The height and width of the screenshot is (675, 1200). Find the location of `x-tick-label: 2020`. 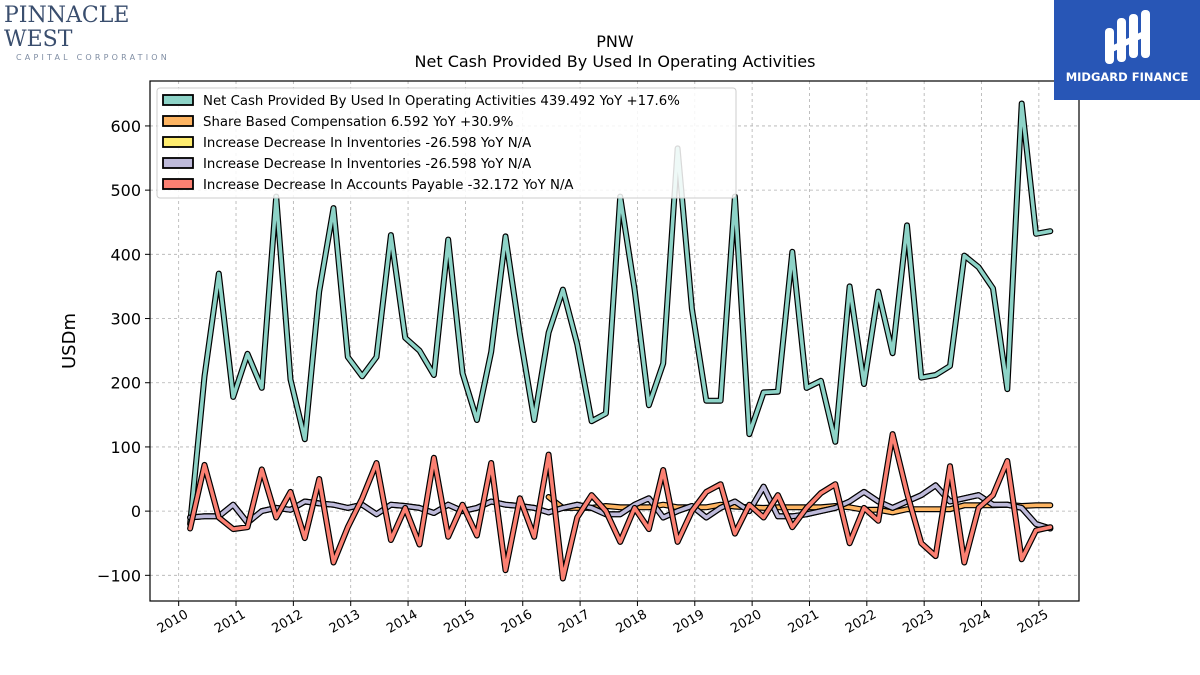

x-tick-label: 2020 is located at coordinates (746, 622).